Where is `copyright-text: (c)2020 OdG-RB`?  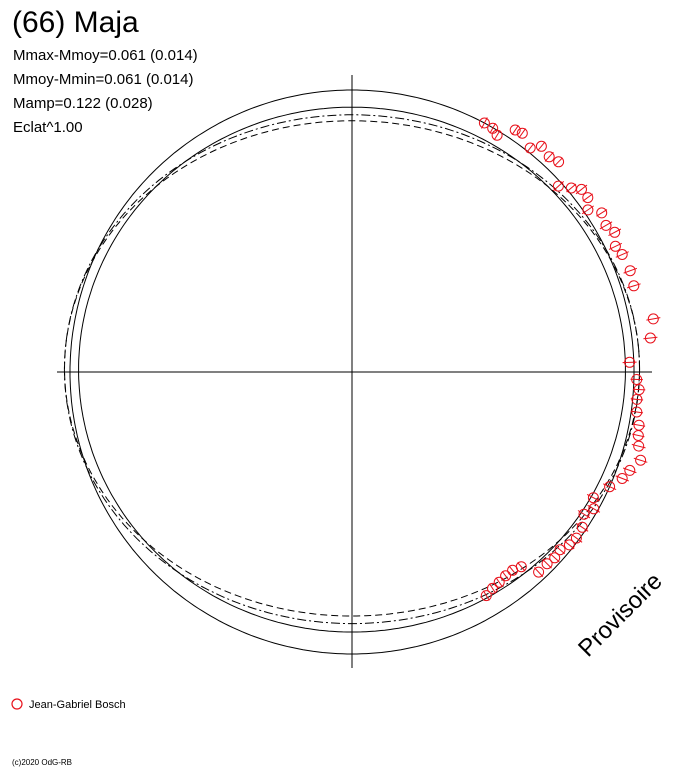
copyright-text: (c)2020 OdG-RB is located at coordinates (42, 762).